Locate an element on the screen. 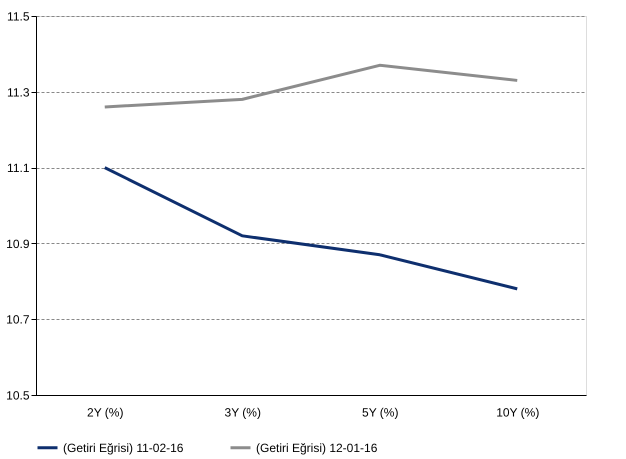 This screenshot has height=459, width=626. y-tick-label: 11.5 is located at coordinates (18, 17).